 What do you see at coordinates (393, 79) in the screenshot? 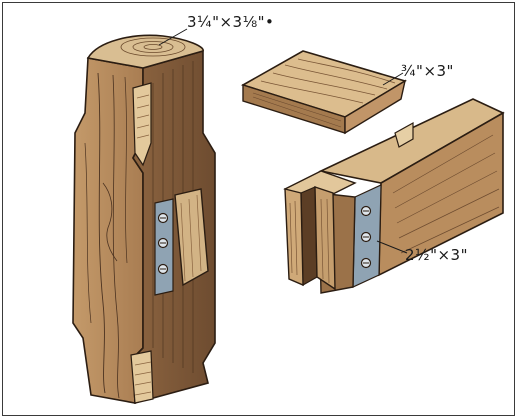
I see `board-leader-line` at bounding box center [393, 79].